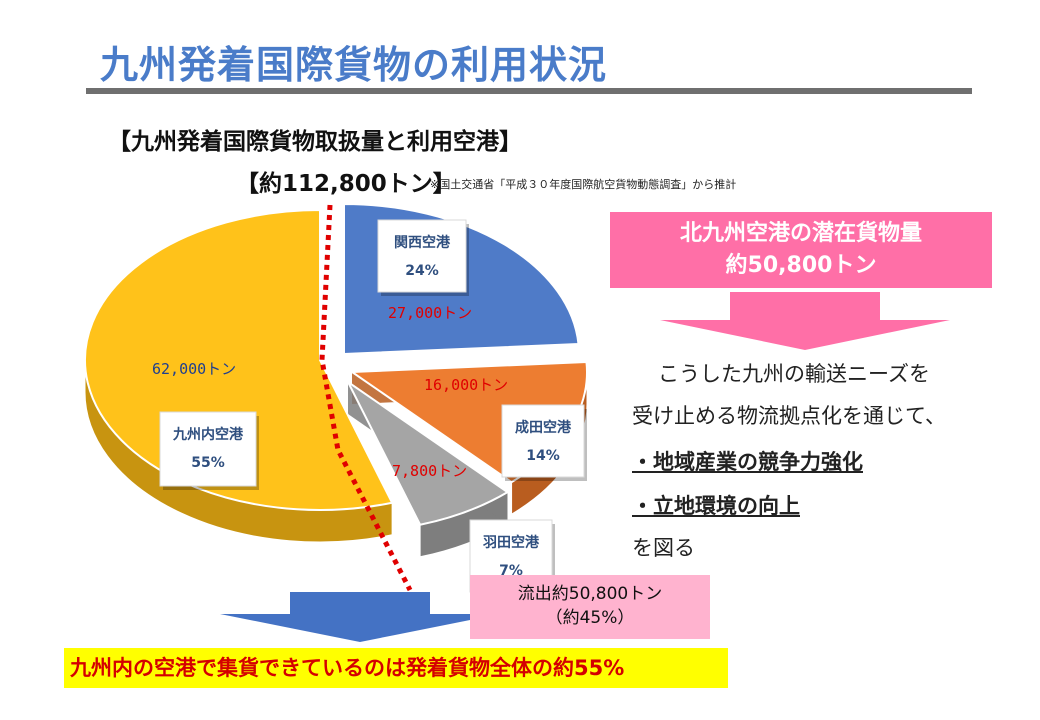 The image size is (1040, 720). What do you see at coordinates (396, 668) in the screenshot?
I see `summary-banner: 九州内の空港で集貨できているのは発着貨物全体の約55%` at bounding box center [396, 668].